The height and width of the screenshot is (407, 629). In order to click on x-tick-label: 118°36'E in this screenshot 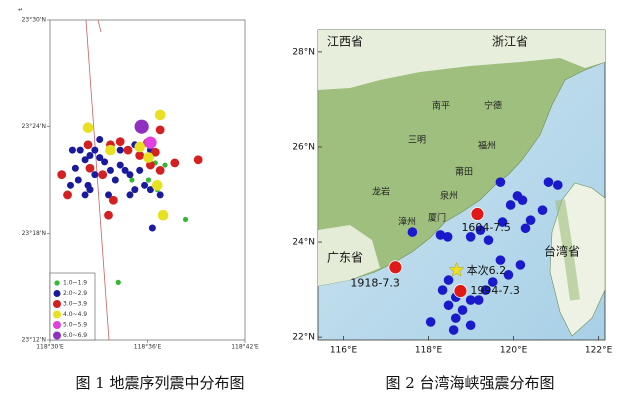, I will do `click(148, 347)`.